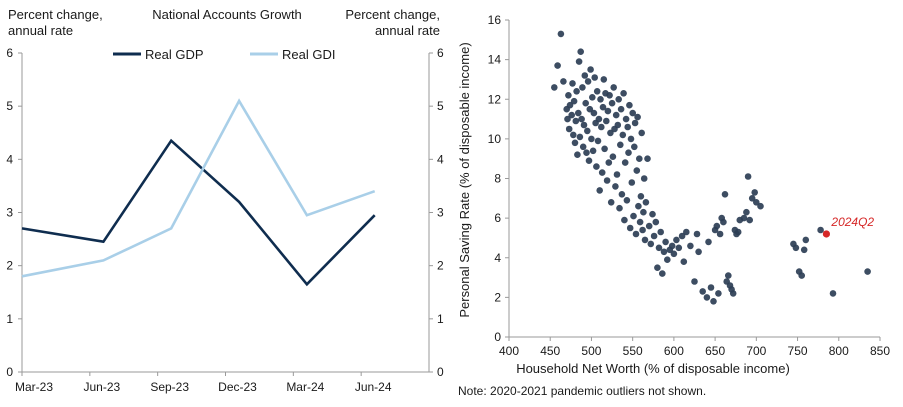 The height and width of the screenshot is (407, 903). I want to click on left-xtick-label-Dec-23: Dec-23, so click(237, 387).